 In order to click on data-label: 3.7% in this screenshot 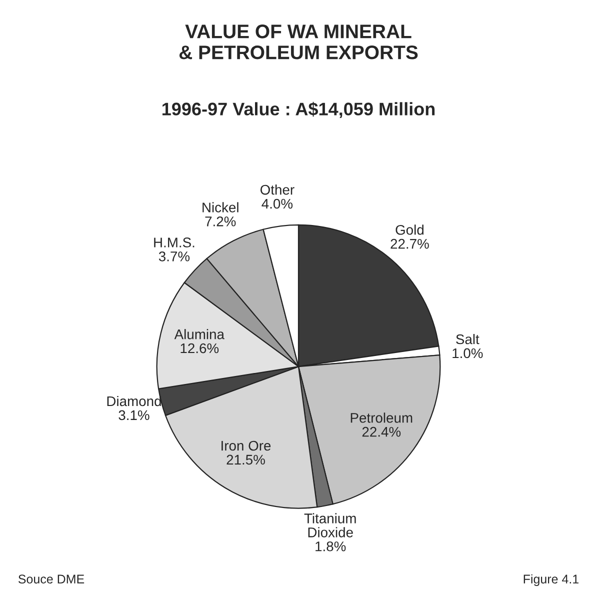, I will do `click(174, 257)`.